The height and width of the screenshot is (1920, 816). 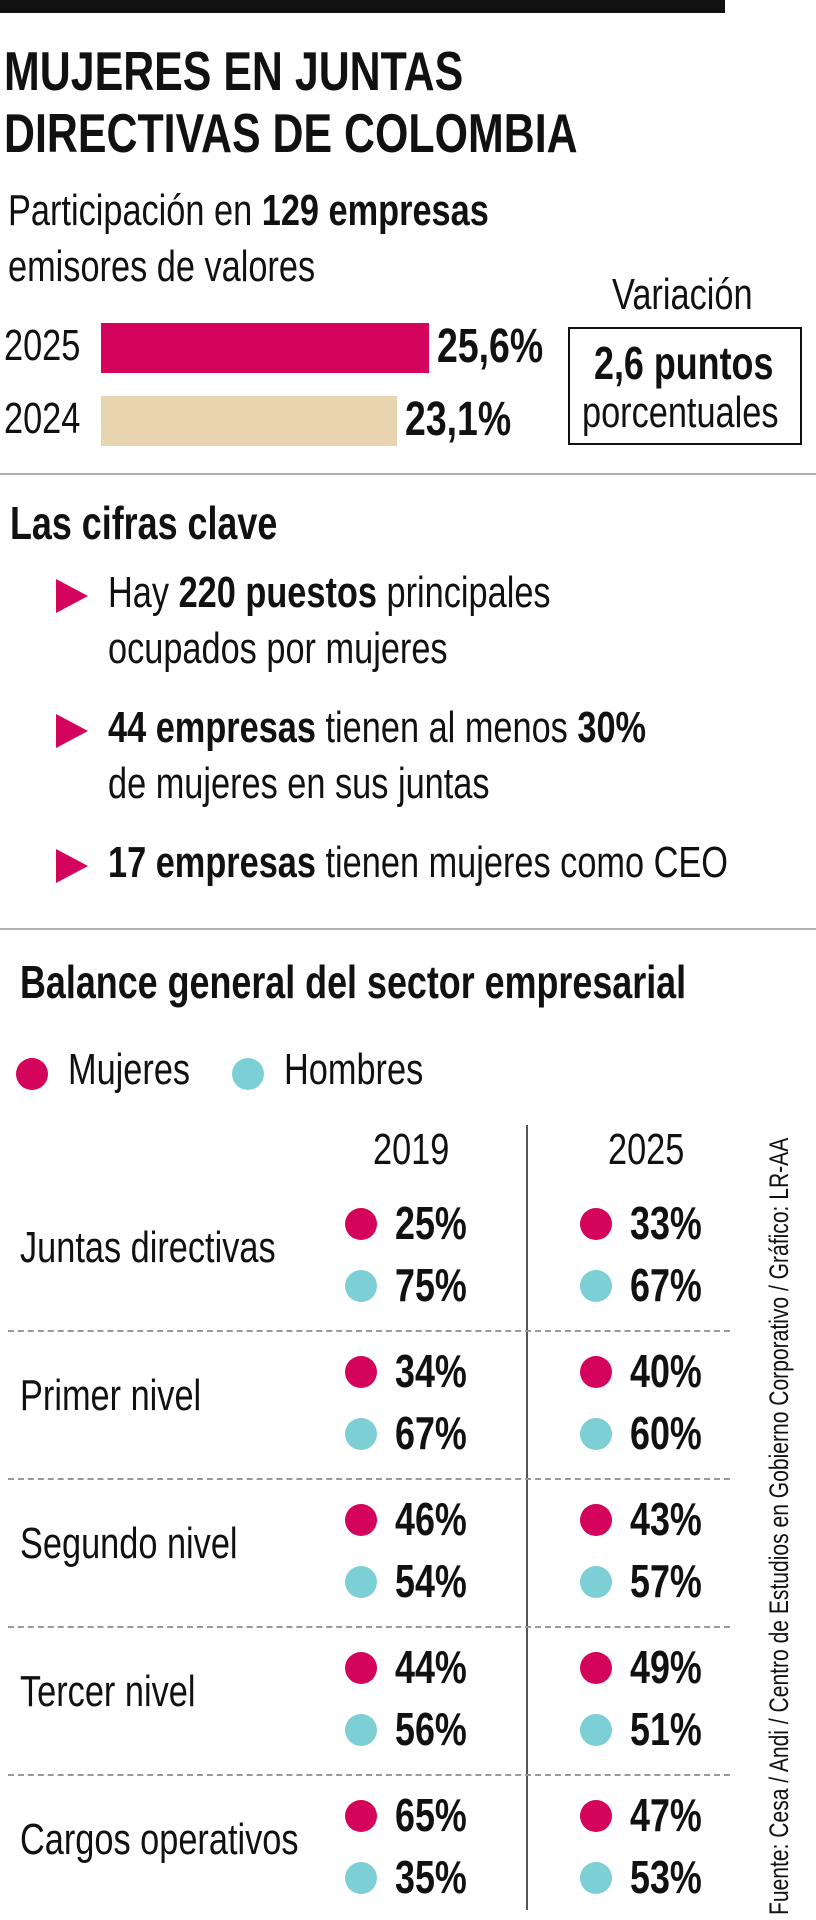 I want to click on value-mujeres-2019: 25%, so click(x=431, y=1223).